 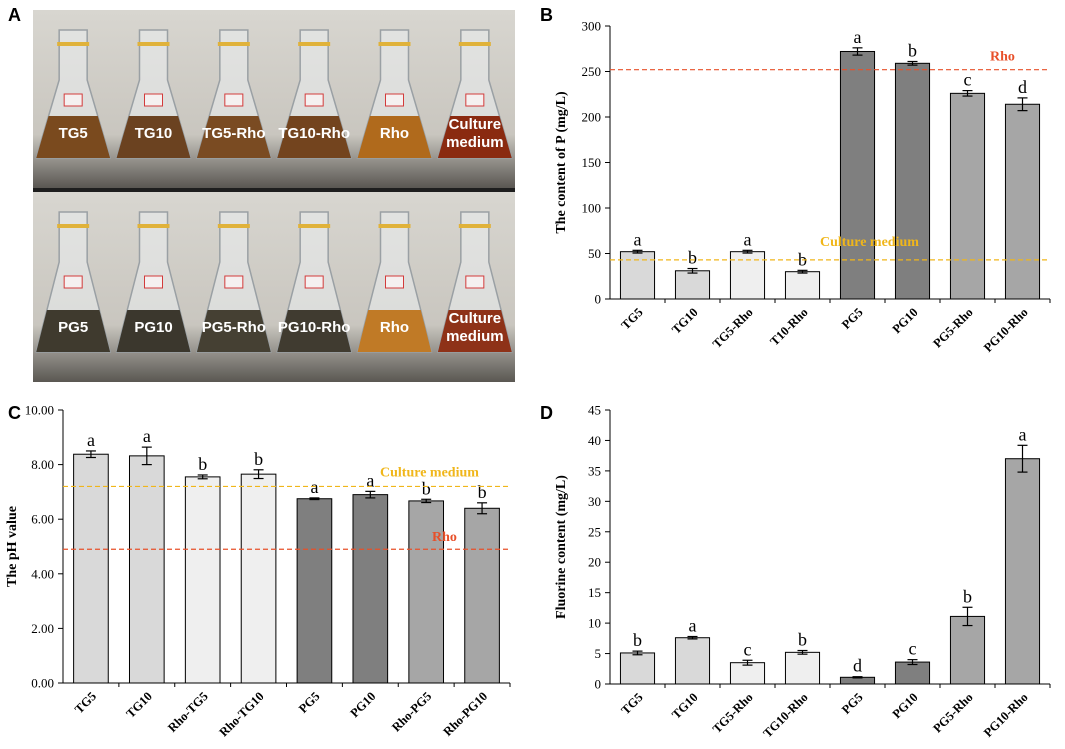 I want to click on flask-label-bottom-5: Culture medium, so click(x=475, y=327).